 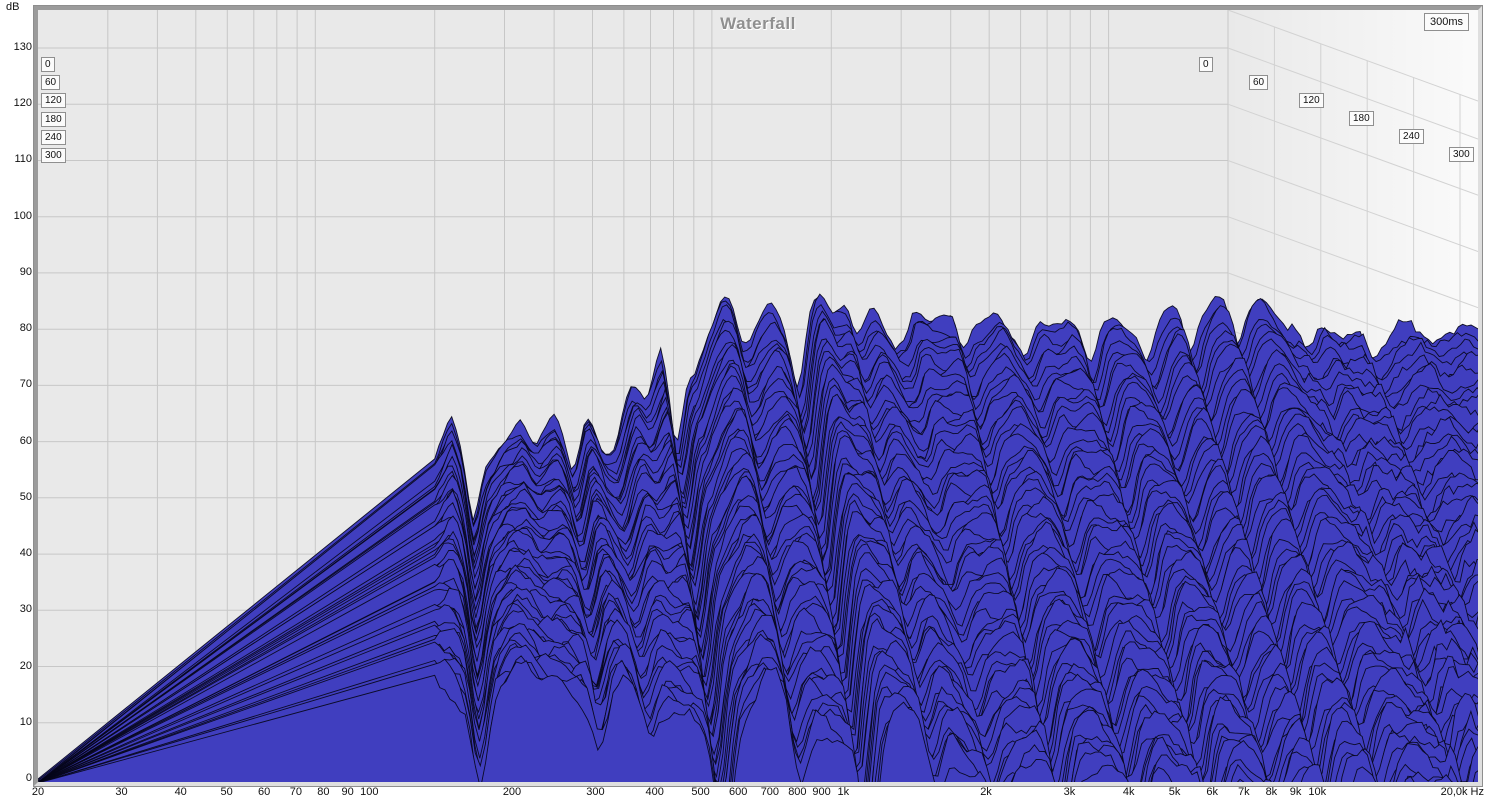 What do you see at coordinates (1271, 792) in the screenshot?
I see `freq-axis-label: 8k` at bounding box center [1271, 792].